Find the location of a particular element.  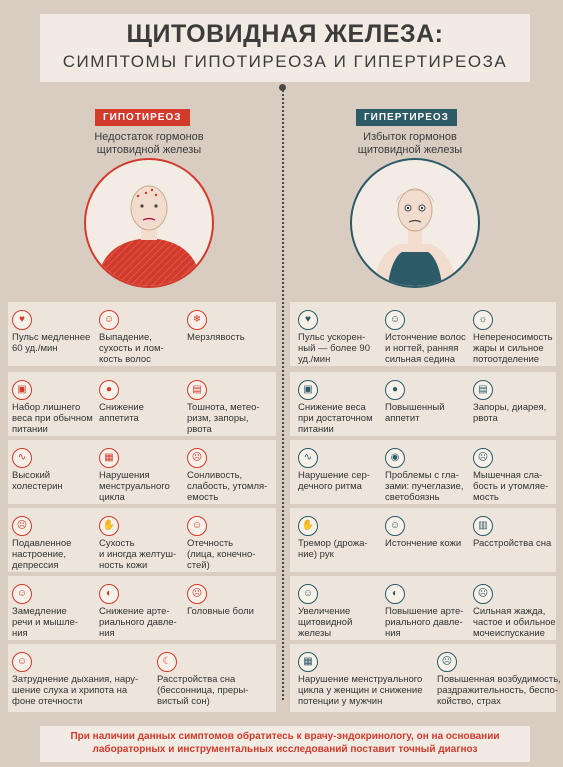

hyper-subtitle: Избыток гормонов щитовидной железы is located at coordinates (410, 143).